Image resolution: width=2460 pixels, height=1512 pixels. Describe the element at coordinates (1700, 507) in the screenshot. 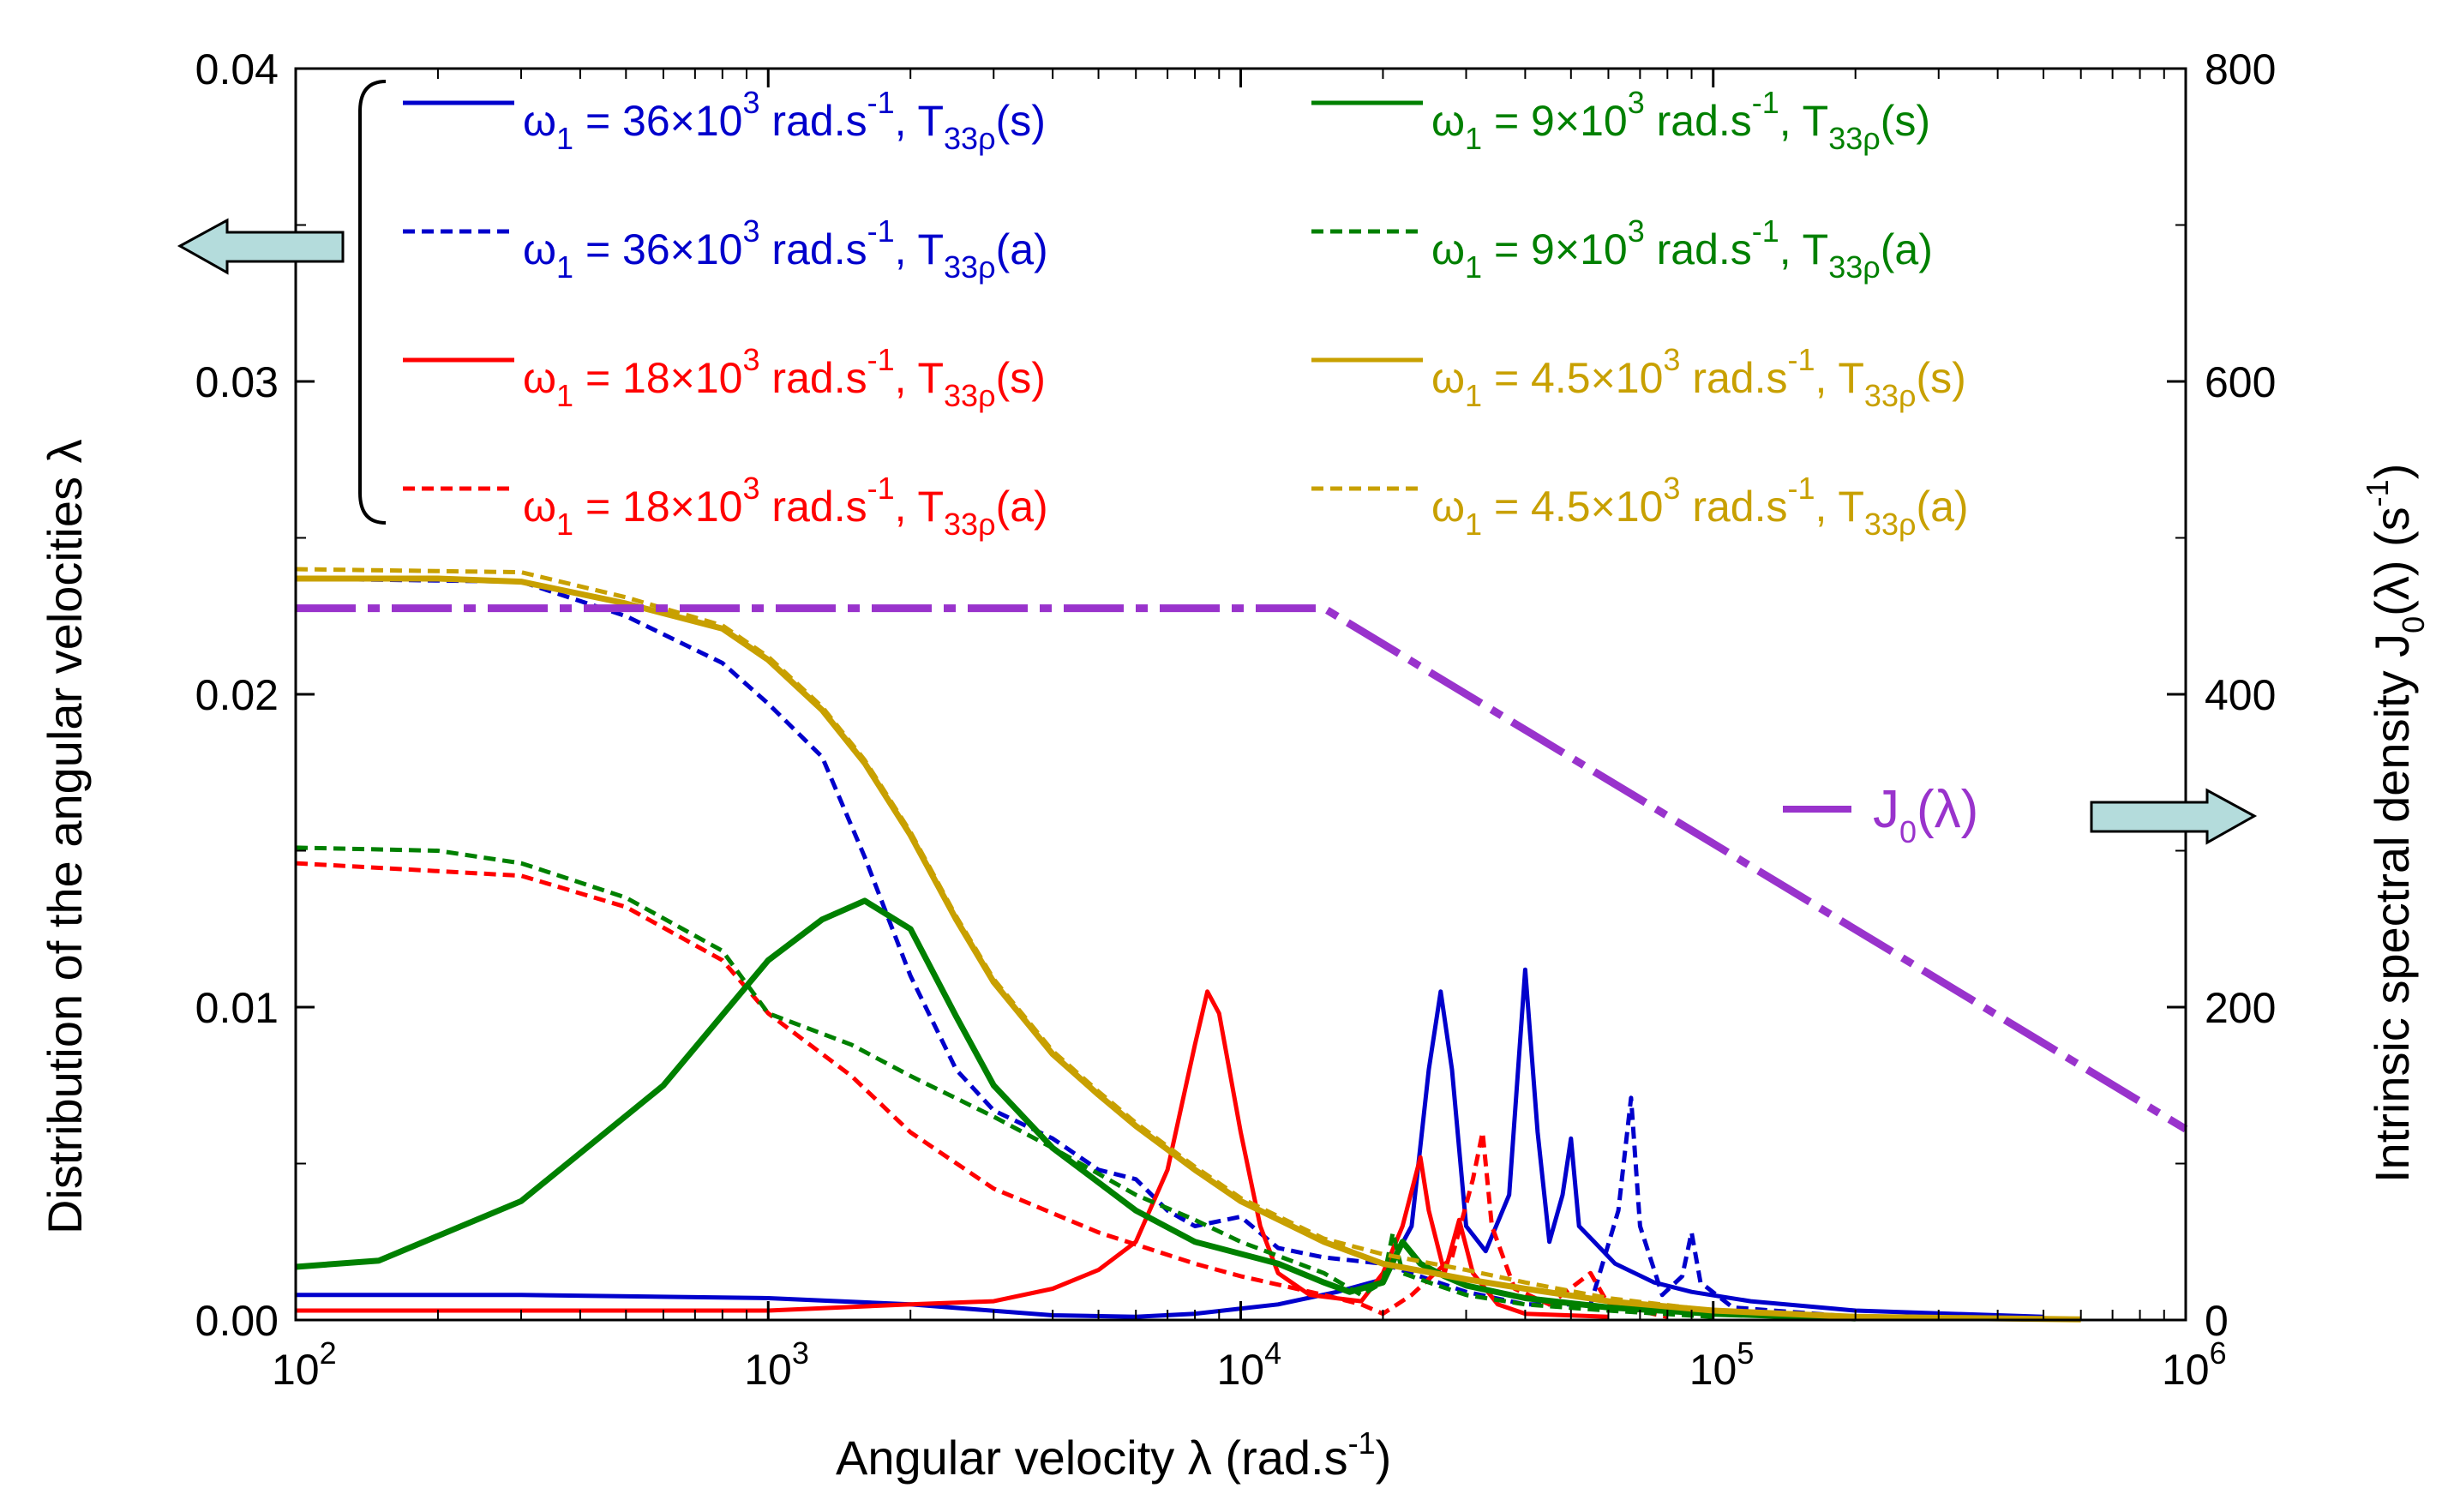

I see `legend-label-omega1-4.5e3-a: ω1 = 4.5×103 rad.s-1, T33ρ(a)` at that location.